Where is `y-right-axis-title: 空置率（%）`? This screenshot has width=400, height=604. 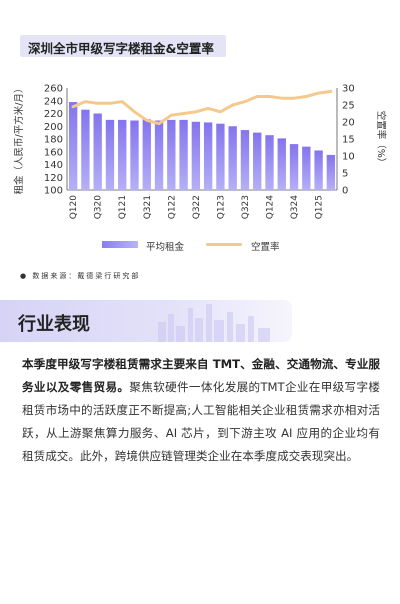 y-right-axis-title: 空置率（%） is located at coordinates (381, 139).